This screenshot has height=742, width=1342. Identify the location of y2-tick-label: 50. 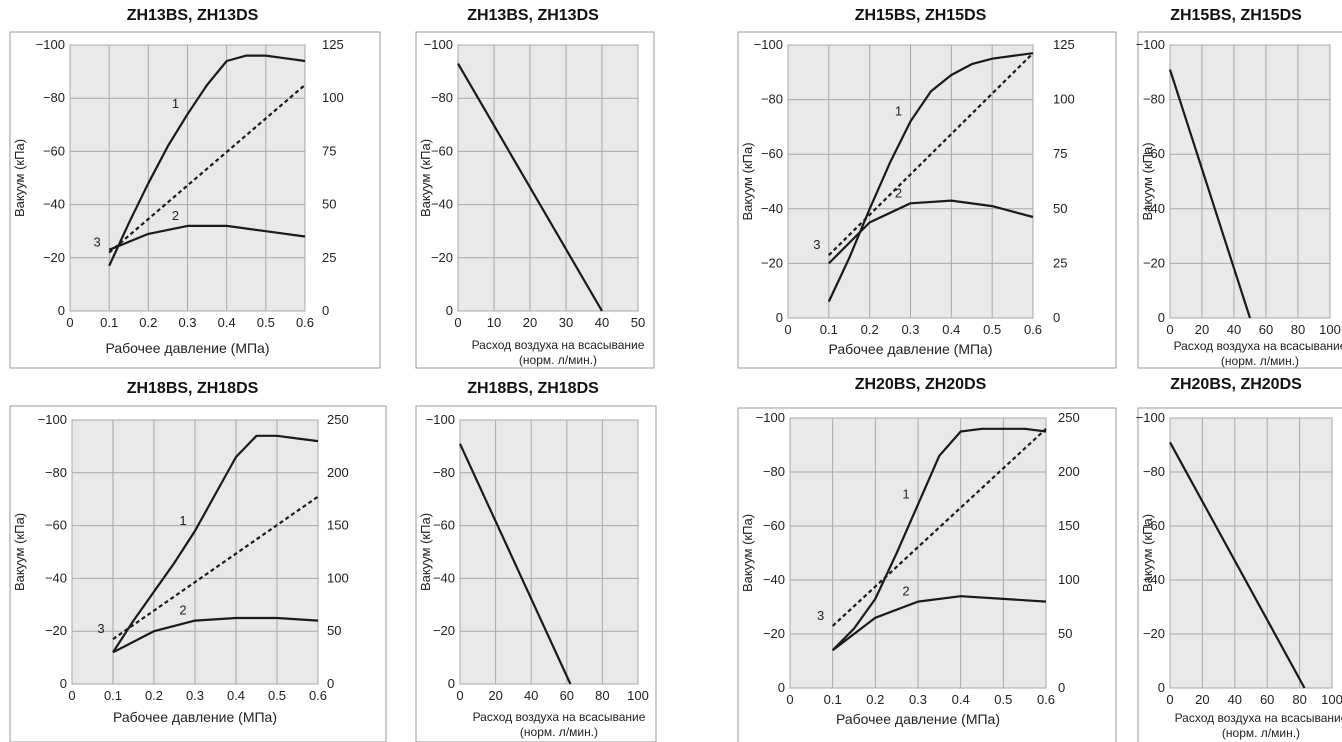
(334, 630).